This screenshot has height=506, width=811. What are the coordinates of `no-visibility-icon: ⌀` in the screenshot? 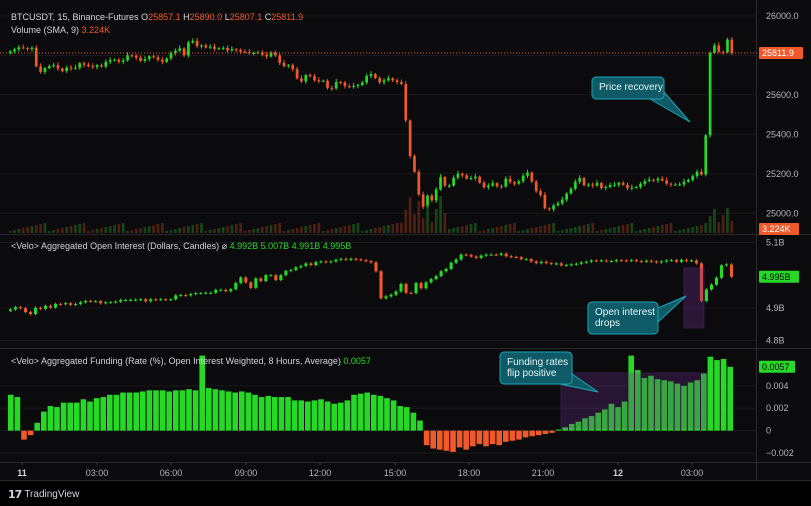 It's located at (224, 246).